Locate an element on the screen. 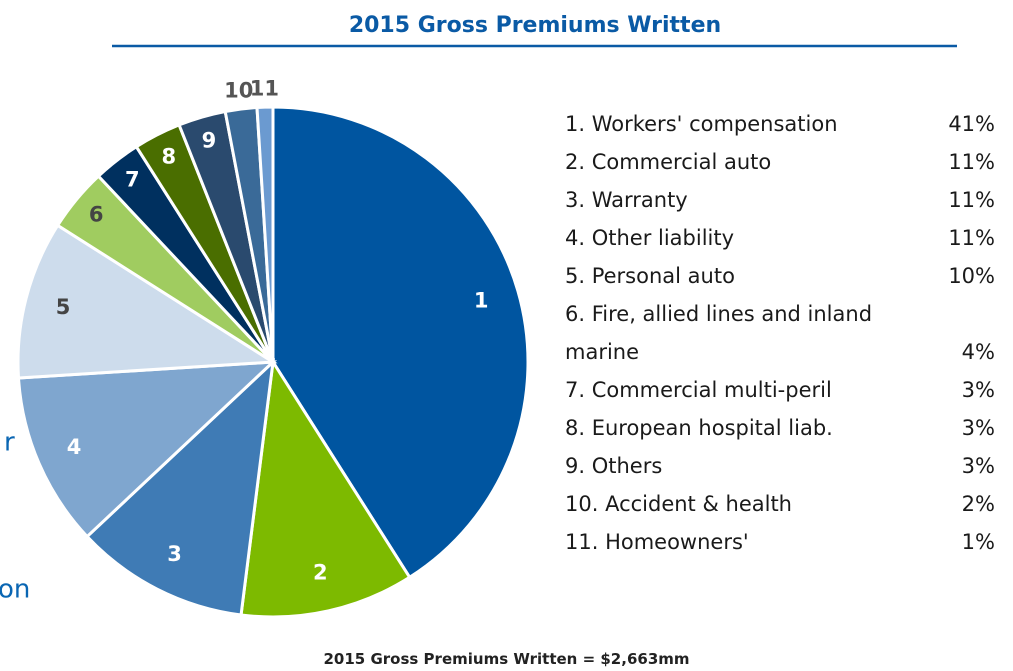 Image resolution: width=1013 pixels, height=671 pixels. left-fragment: r is located at coordinates (9, 443).